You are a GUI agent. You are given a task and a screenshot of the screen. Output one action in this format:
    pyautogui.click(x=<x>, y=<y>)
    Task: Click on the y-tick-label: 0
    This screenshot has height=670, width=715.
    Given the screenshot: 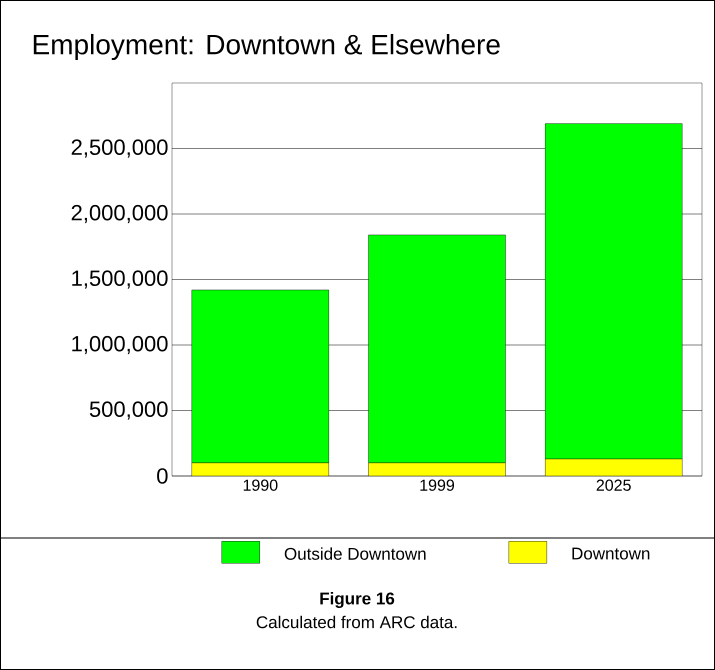 What is the action you would take?
    pyautogui.click(x=162, y=476)
    